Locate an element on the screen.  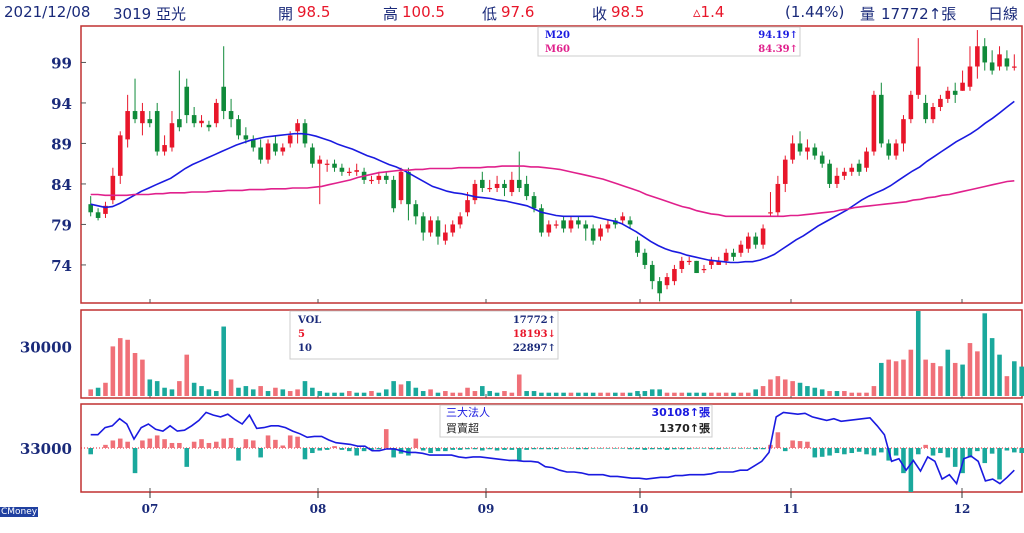
inst-legend-name: 買賣超 is located at coordinates (462, 428).